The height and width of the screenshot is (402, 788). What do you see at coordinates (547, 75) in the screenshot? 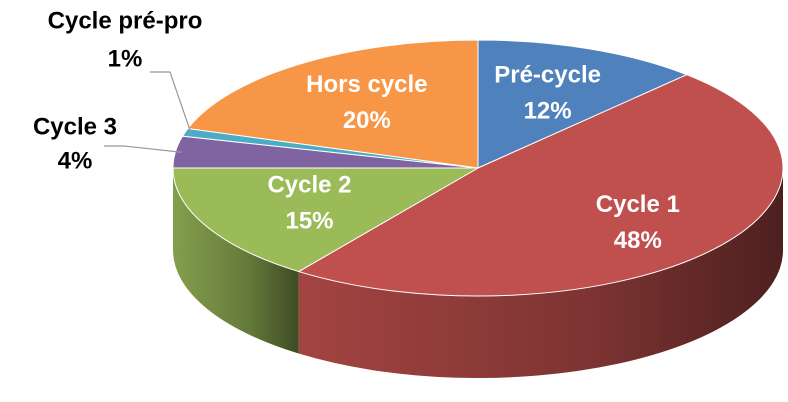
I see `category-label: Pré-cycle` at bounding box center [547, 75].